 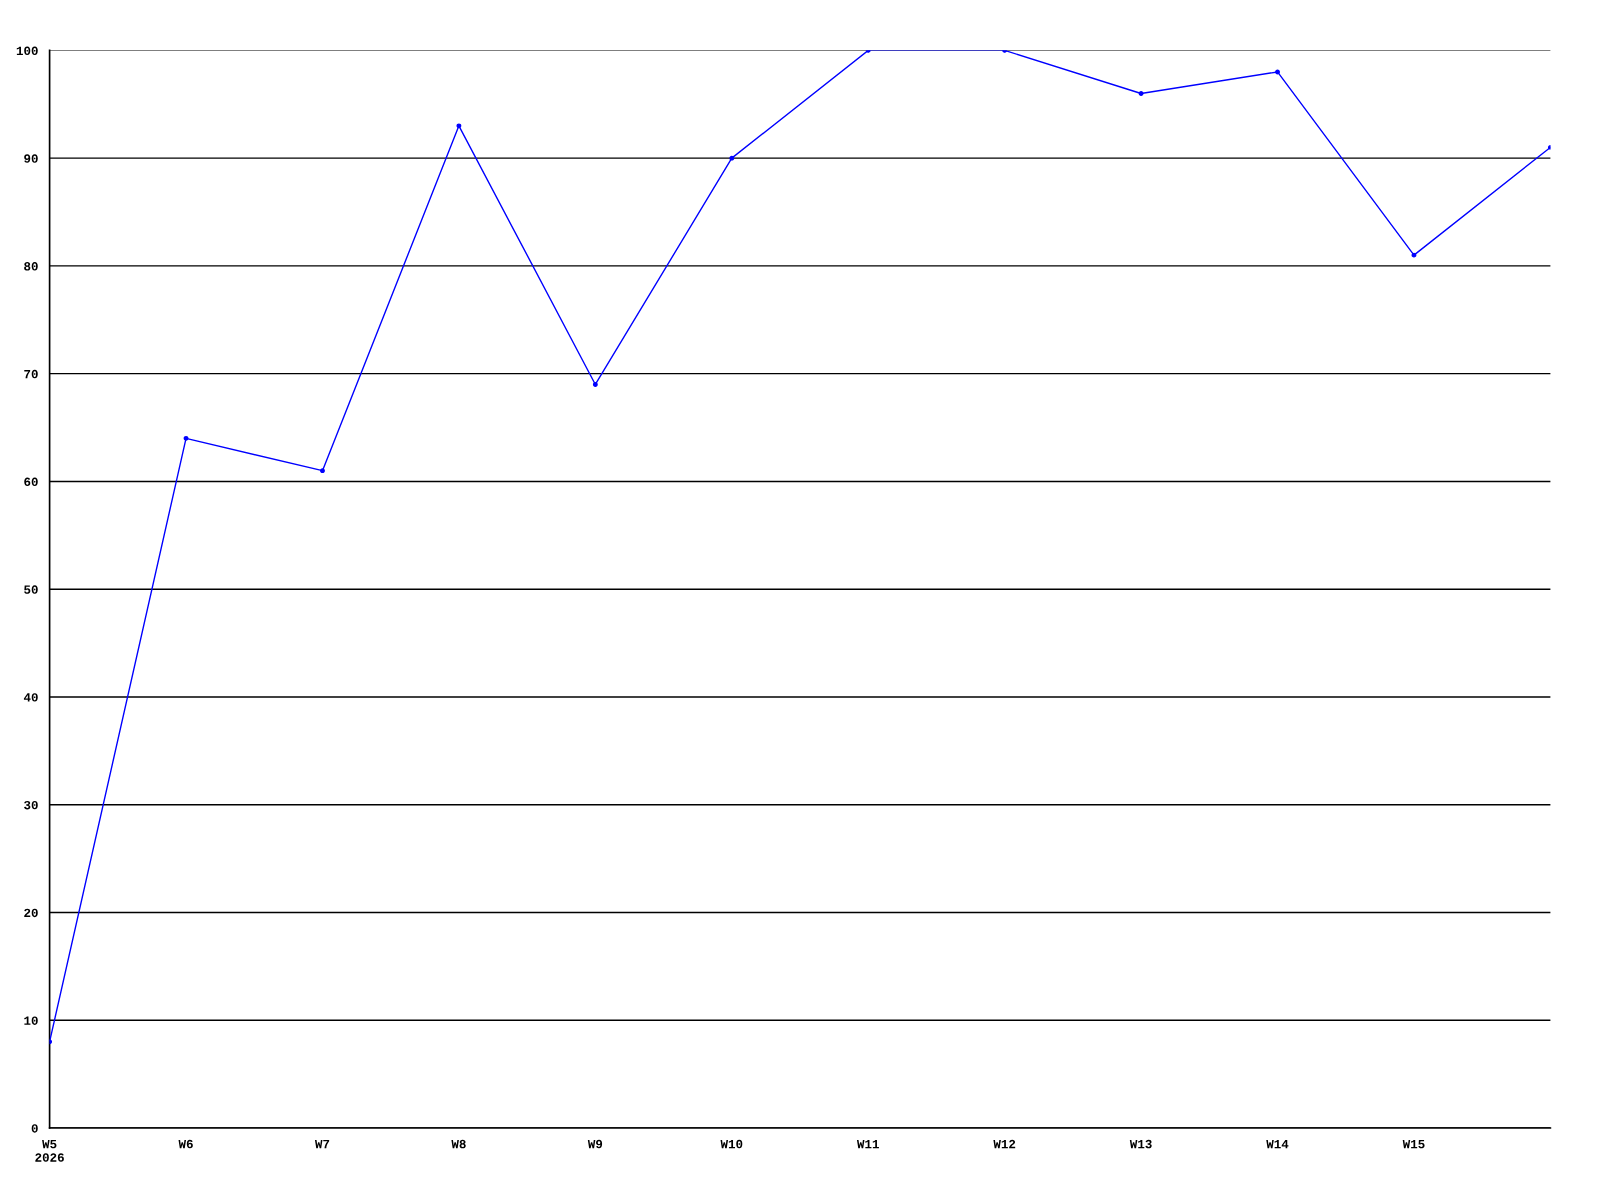 What do you see at coordinates (31, 374) in the screenshot?
I see `y-tick-label: 70` at bounding box center [31, 374].